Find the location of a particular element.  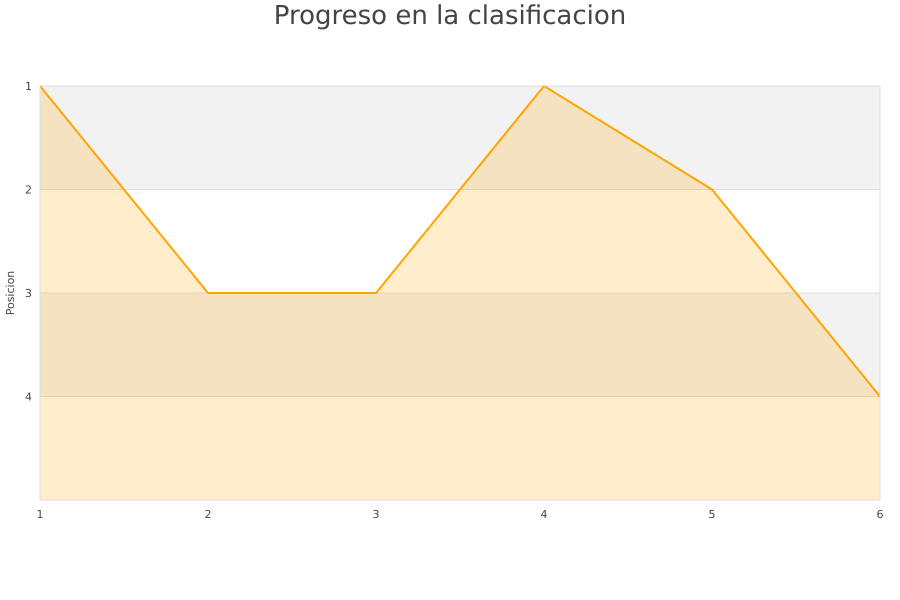

y-tick-label: 4 is located at coordinates (28, 397).